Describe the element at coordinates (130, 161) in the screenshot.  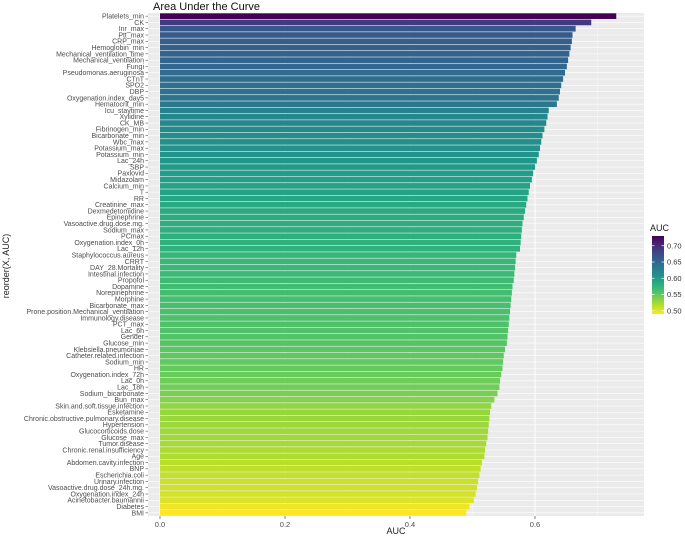
I see `category-label: Lac_24h` at that location.